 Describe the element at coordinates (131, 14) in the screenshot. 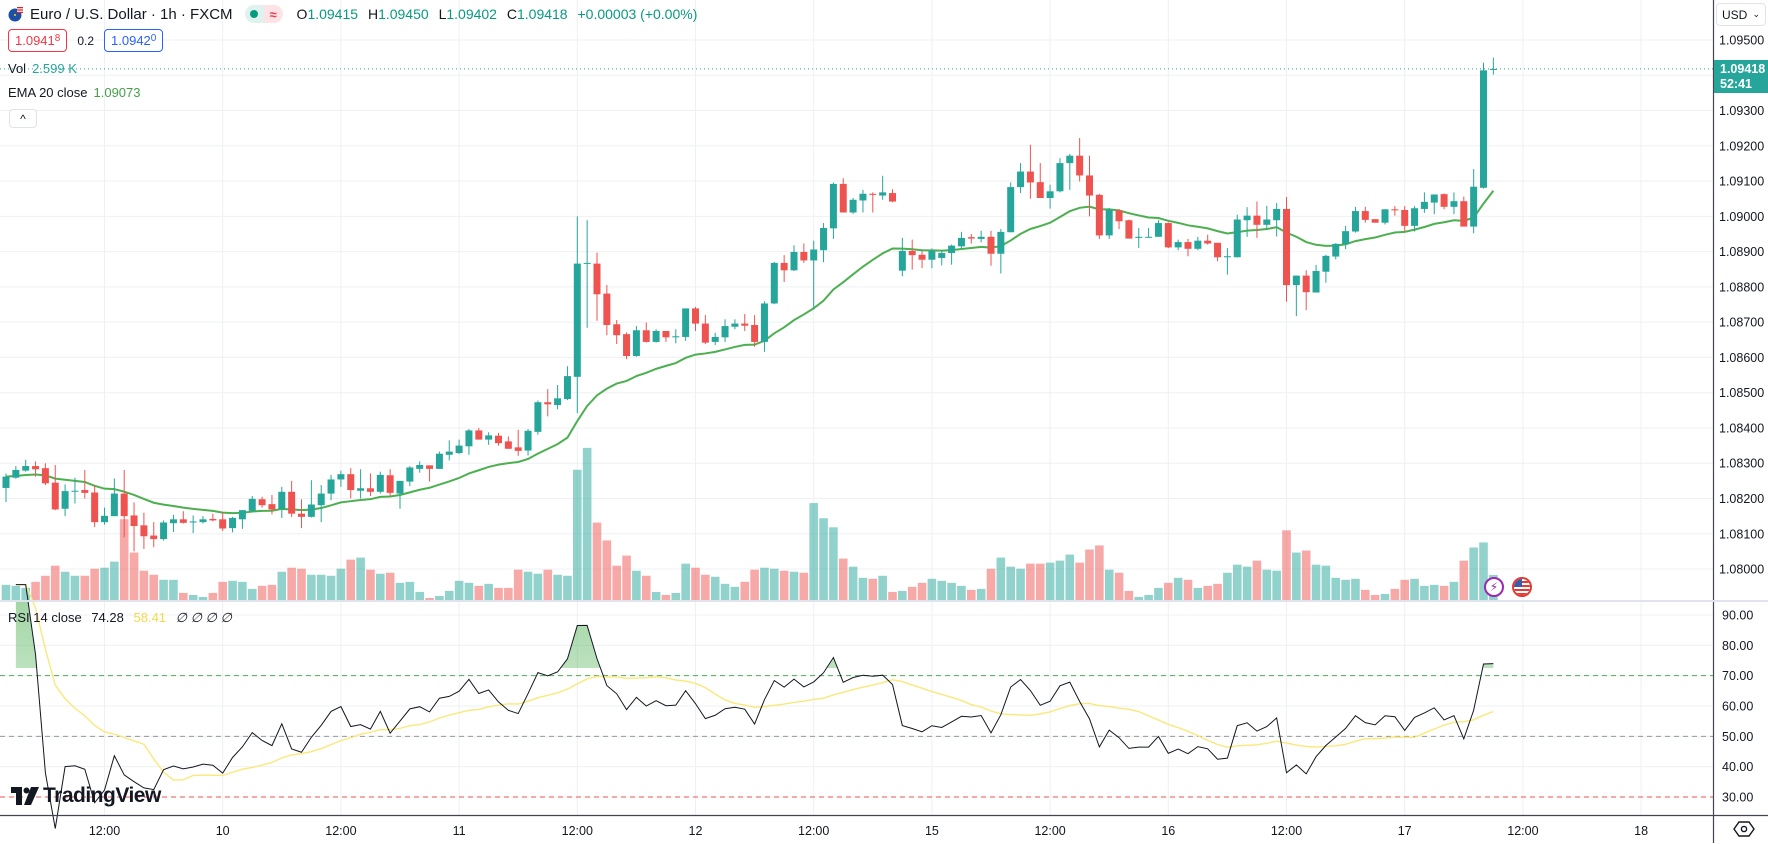

I see `symbol-title: Euro / U.S. Dollar · 1h · FXCM` at that location.